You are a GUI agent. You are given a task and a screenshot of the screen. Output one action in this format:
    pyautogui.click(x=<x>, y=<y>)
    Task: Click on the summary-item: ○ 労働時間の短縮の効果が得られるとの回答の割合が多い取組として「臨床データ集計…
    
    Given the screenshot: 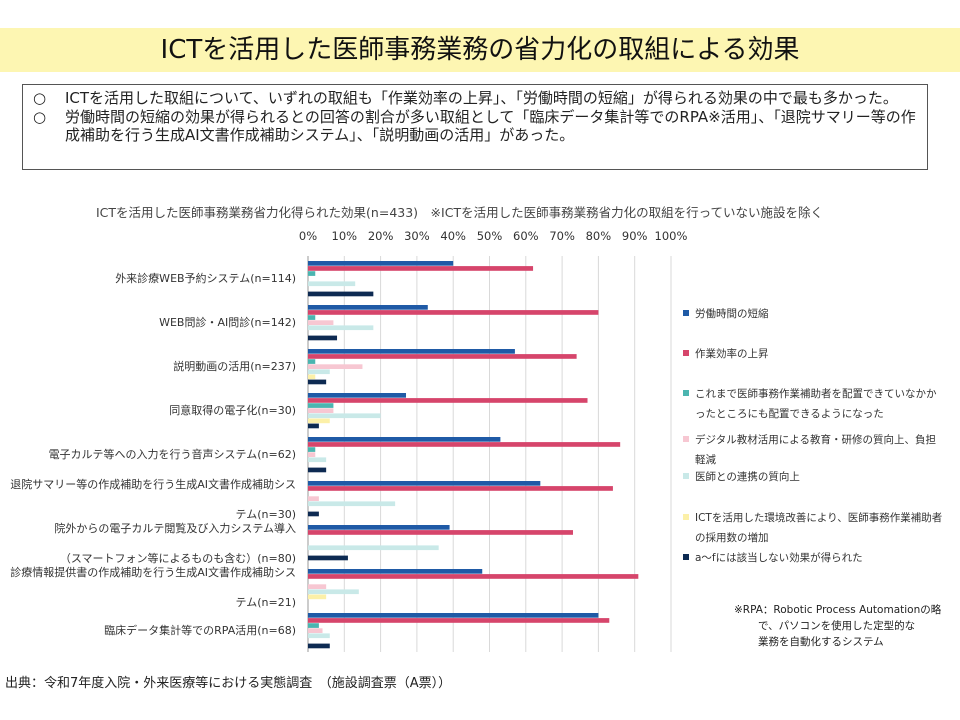 What is the action you would take?
    pyautogui.click(x=475, y=126)
    